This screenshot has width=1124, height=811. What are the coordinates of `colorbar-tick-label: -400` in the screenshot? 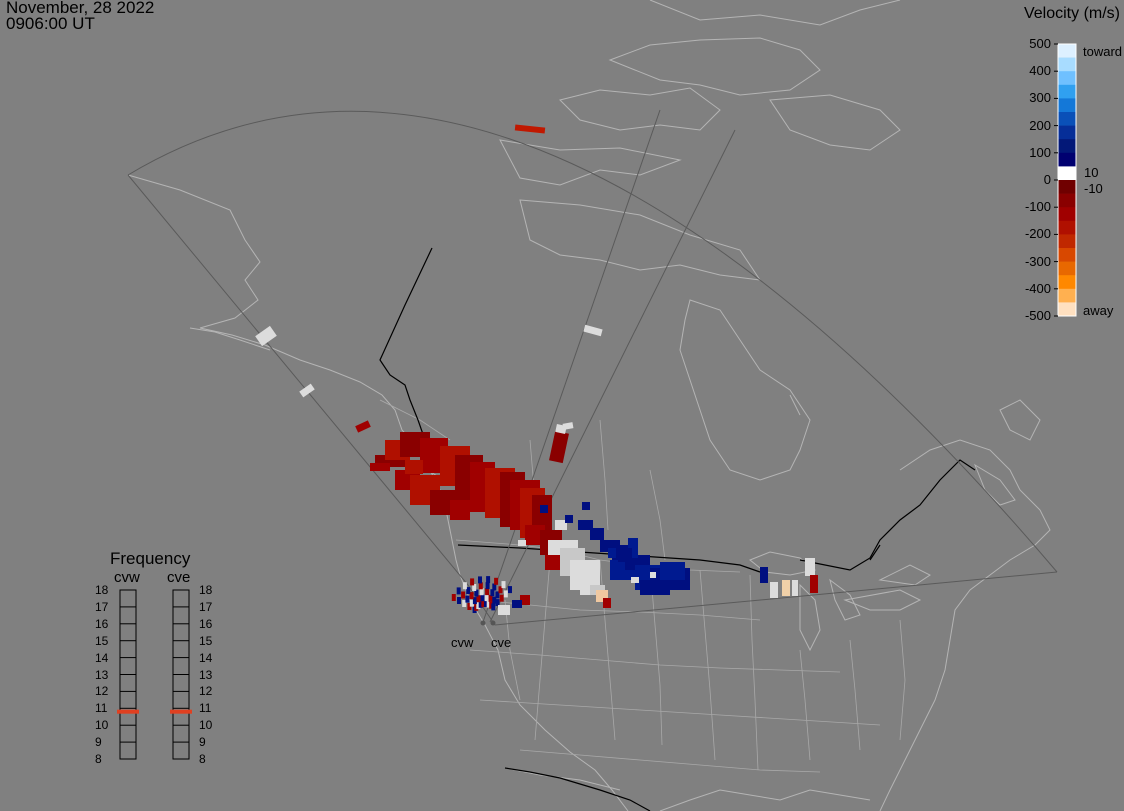 It's located at (1037, 288).